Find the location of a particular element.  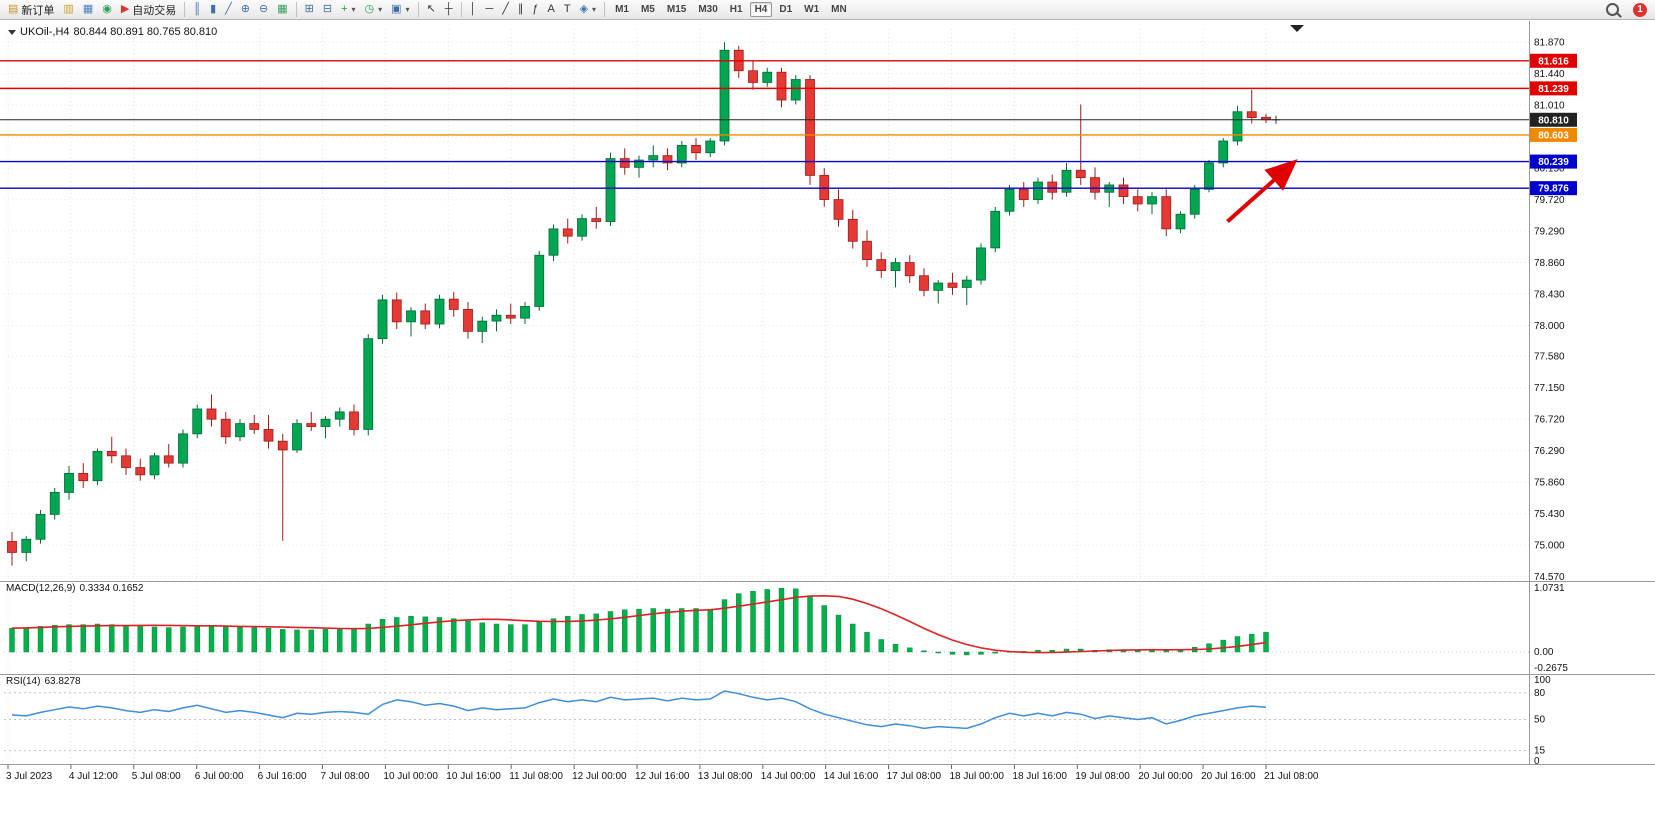

macd-pane is located at coordinates (766, 622).